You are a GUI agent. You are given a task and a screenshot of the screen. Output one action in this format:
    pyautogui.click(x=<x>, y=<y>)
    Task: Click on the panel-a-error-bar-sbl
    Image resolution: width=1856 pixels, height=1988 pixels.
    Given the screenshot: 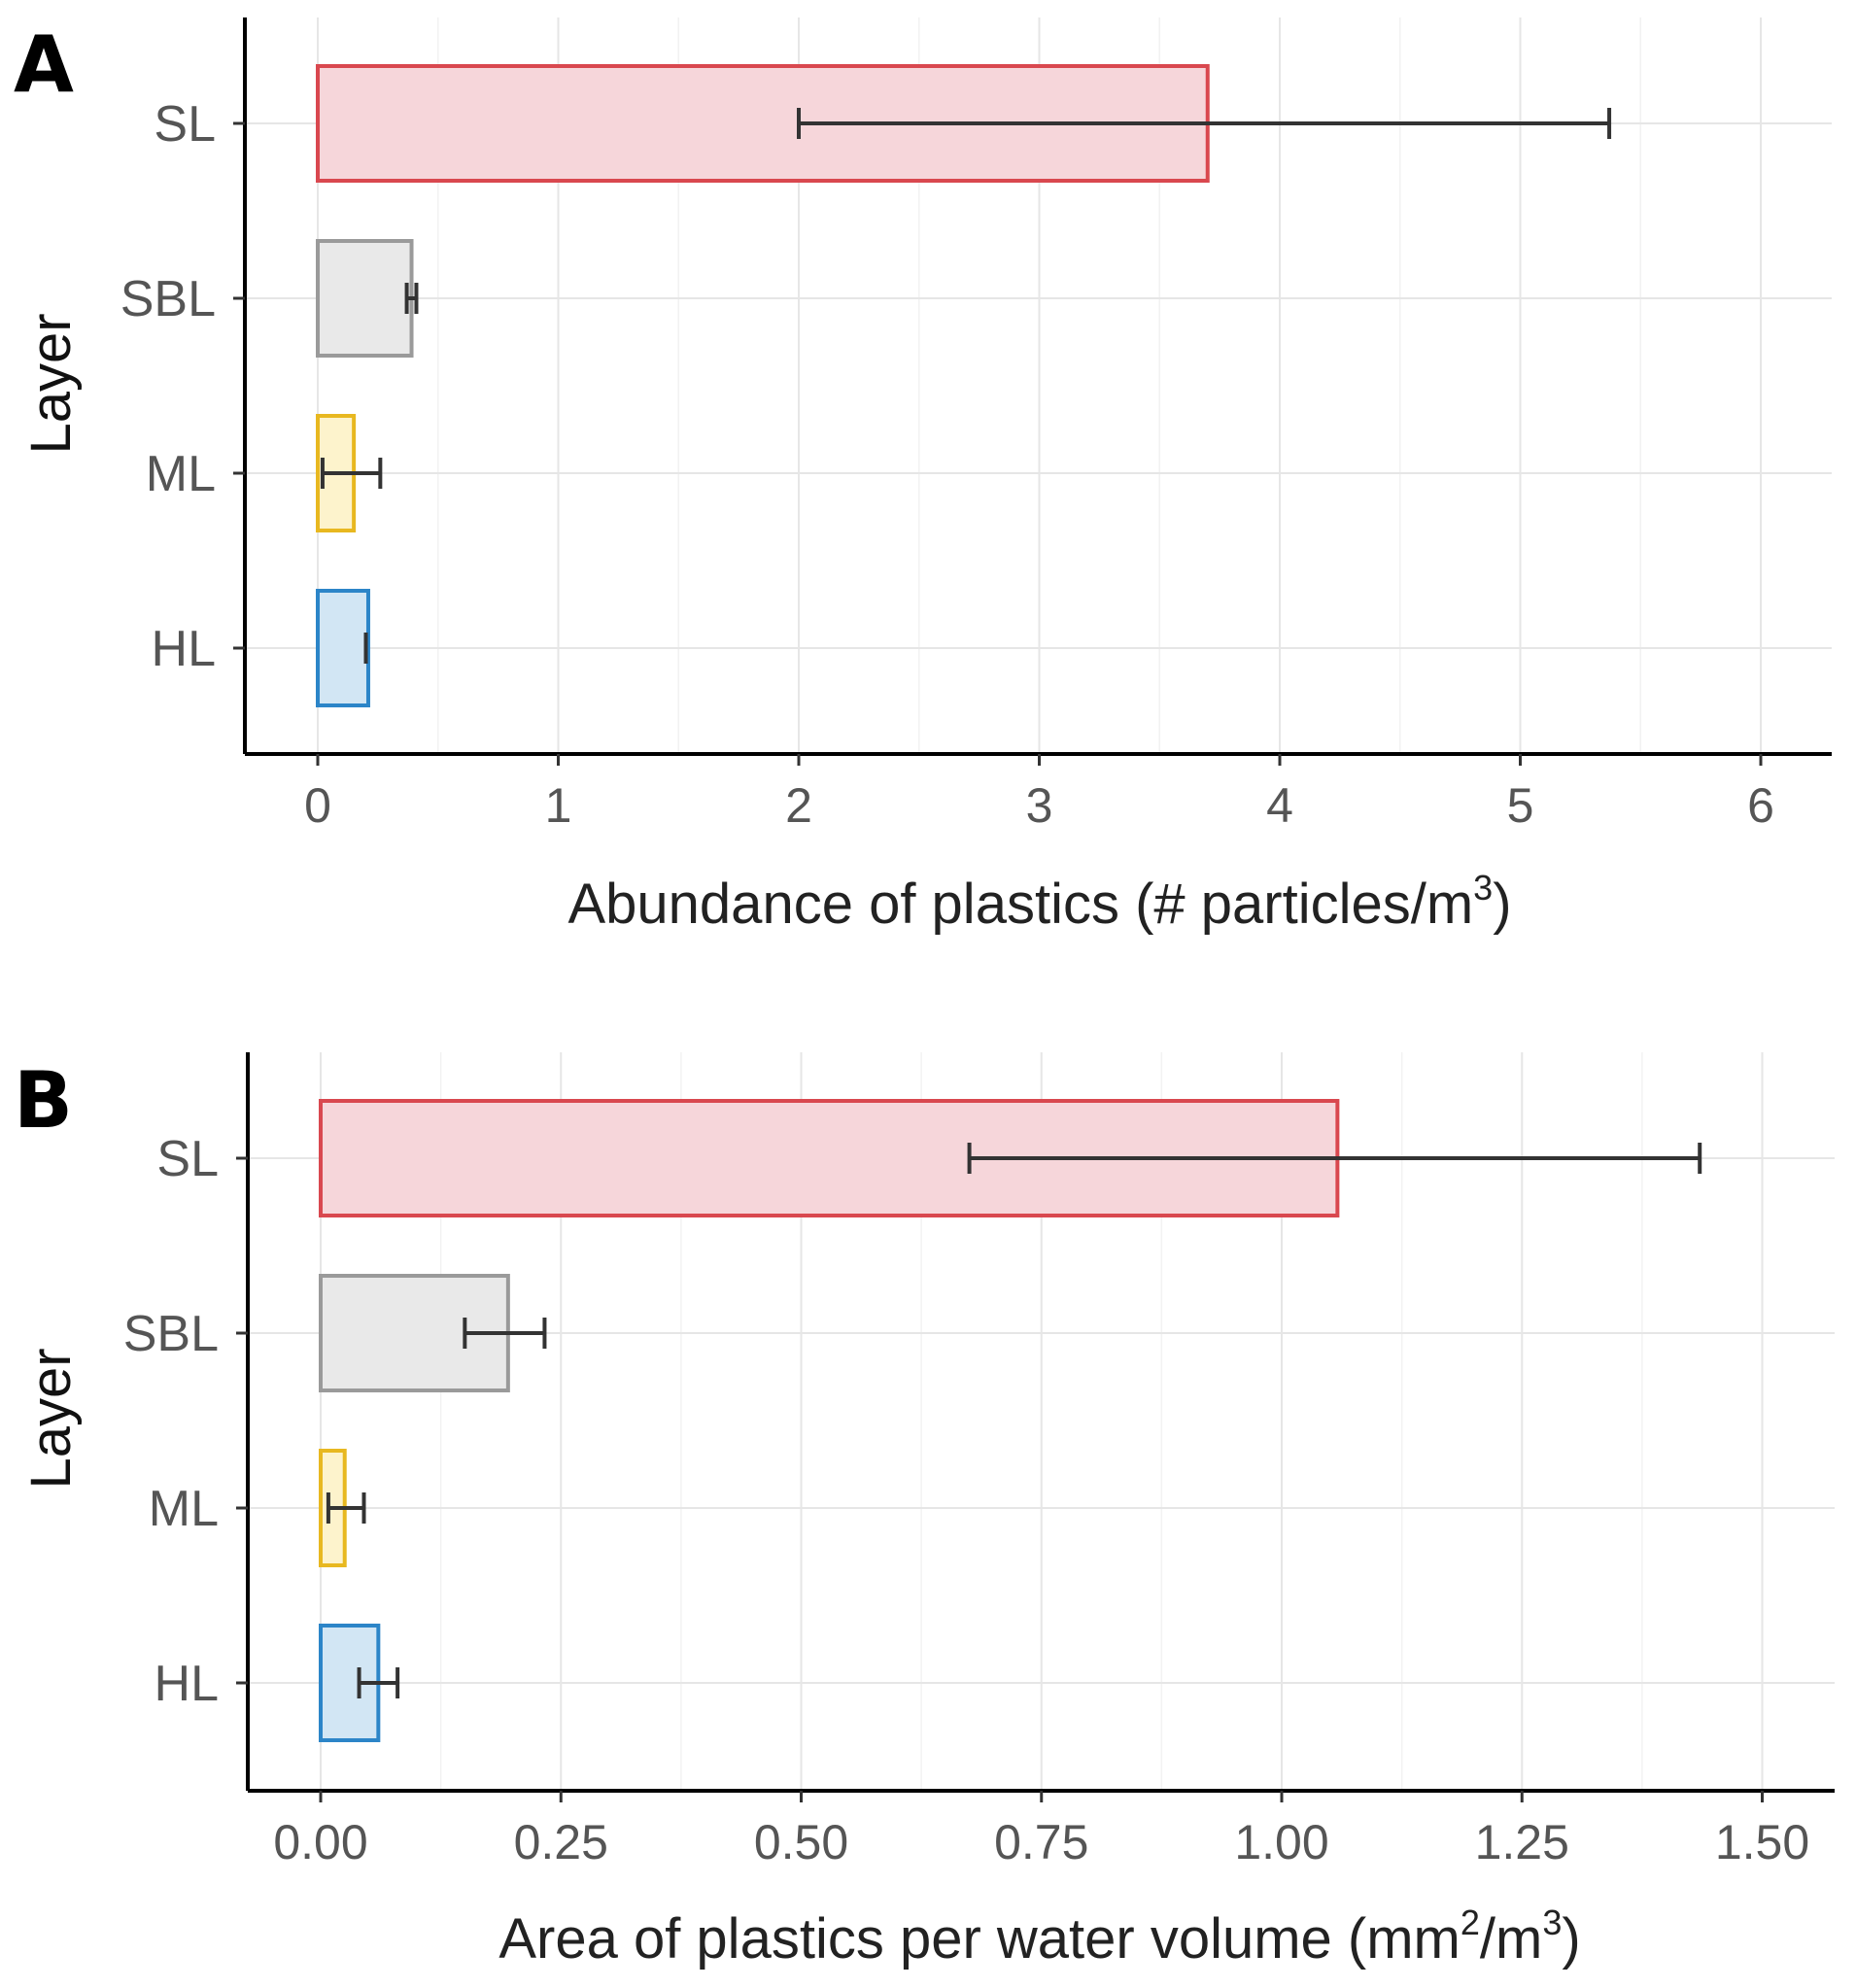 What is the action you would take?
    pyautogui.click(x=411, y=299)
    